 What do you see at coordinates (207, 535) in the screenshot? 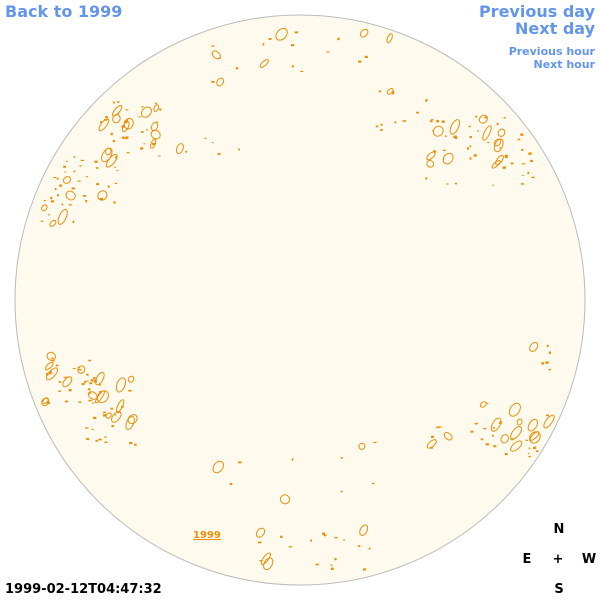
I see `year-link: 1999` at bounding box center [207, 535].